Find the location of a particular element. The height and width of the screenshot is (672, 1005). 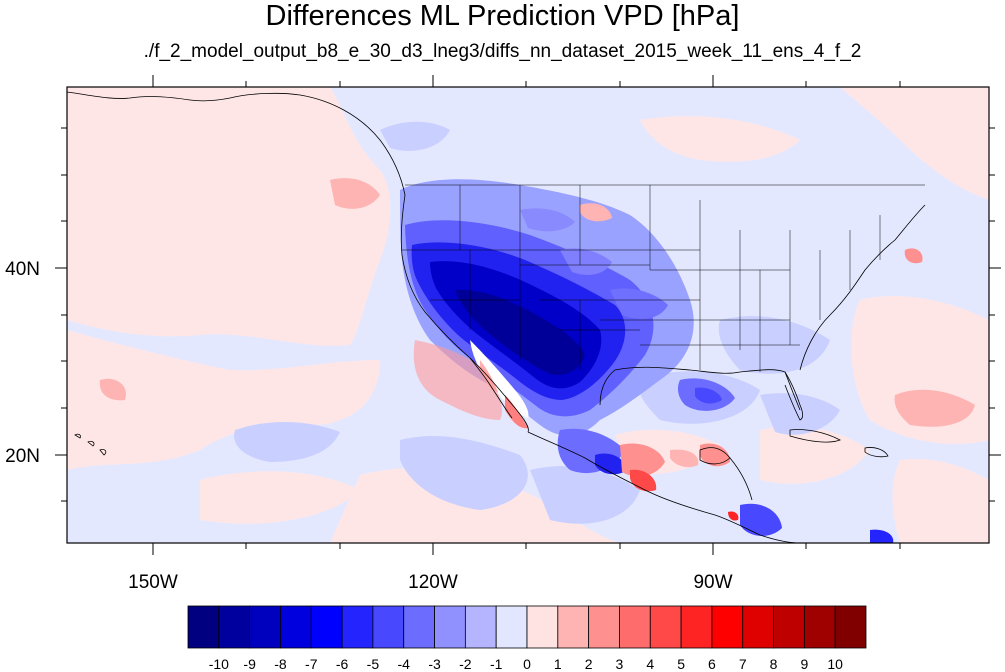

colorbar-labels: -10 -9 -8 -7 -6 -5 -4 -3 -2 -1 0 1 2 3 4 5 6 7 8 9 10 is located at coordinates (526, 664).